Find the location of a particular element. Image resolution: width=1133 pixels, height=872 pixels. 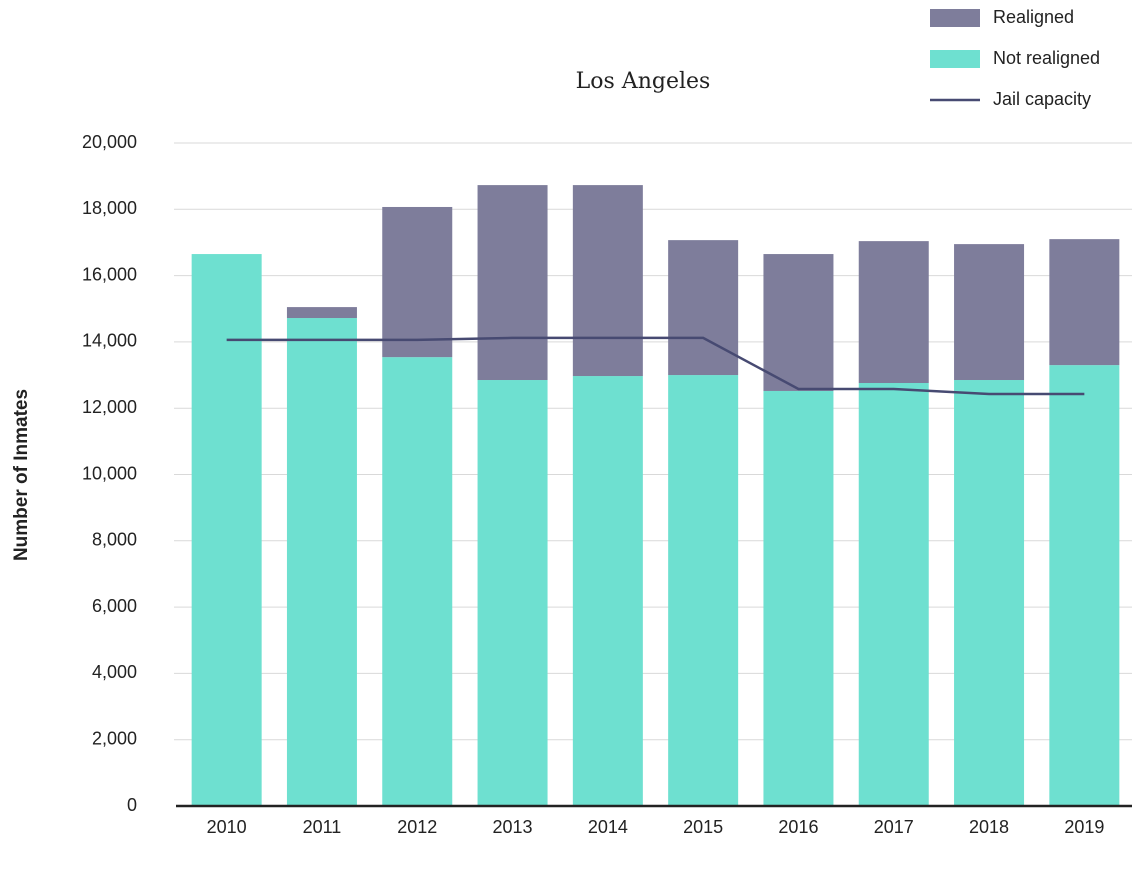

y-axis-label: Number of Inmates is located at coordinates (21, 475).